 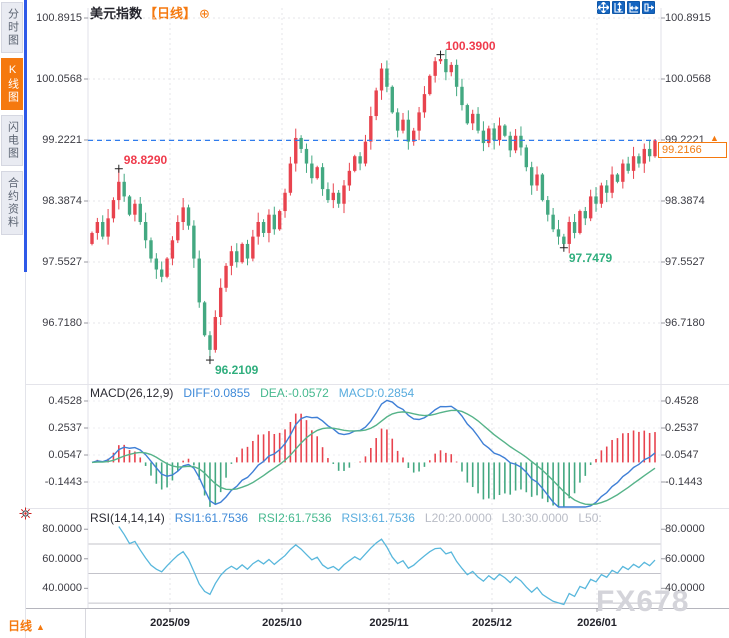 What do you see at coordinates (40, 627) in the screenshot?
I see `triangle-up-icon: ▲` at bounding box center [40, 627].